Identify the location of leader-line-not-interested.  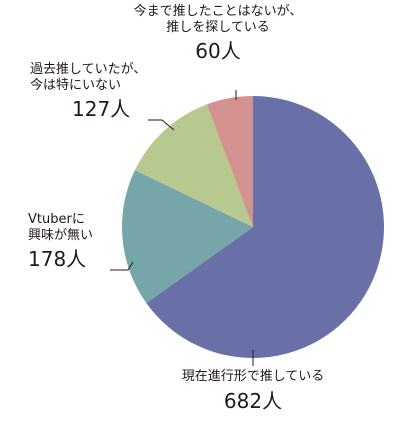
(122, 266).